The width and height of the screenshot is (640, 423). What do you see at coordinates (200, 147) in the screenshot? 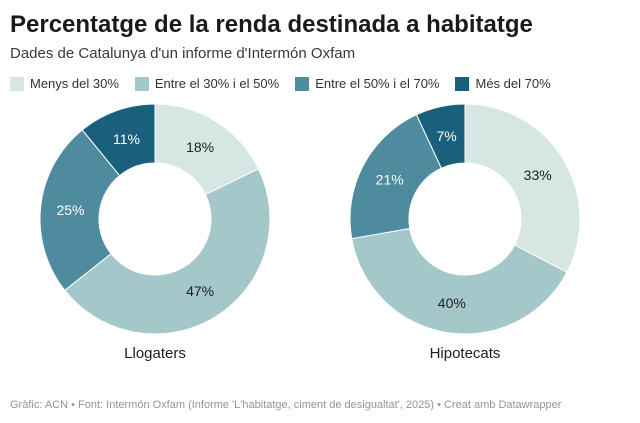
I see `slice-value-label: 18%` at bounding box center [200, 147].